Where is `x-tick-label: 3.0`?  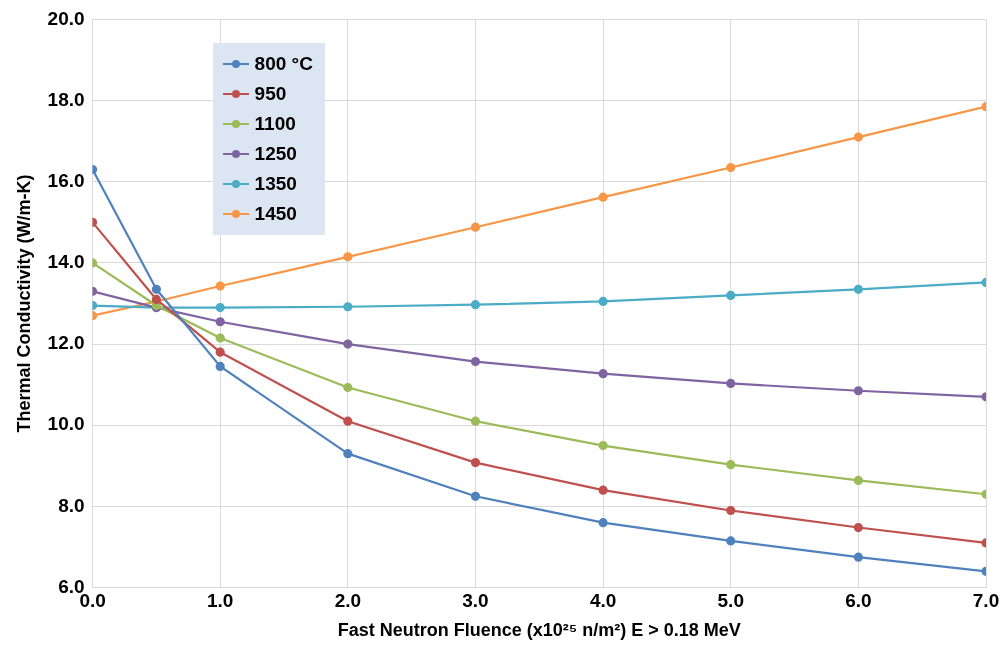 x-tick-label: 3.0 is located at coordinates (475, 601).